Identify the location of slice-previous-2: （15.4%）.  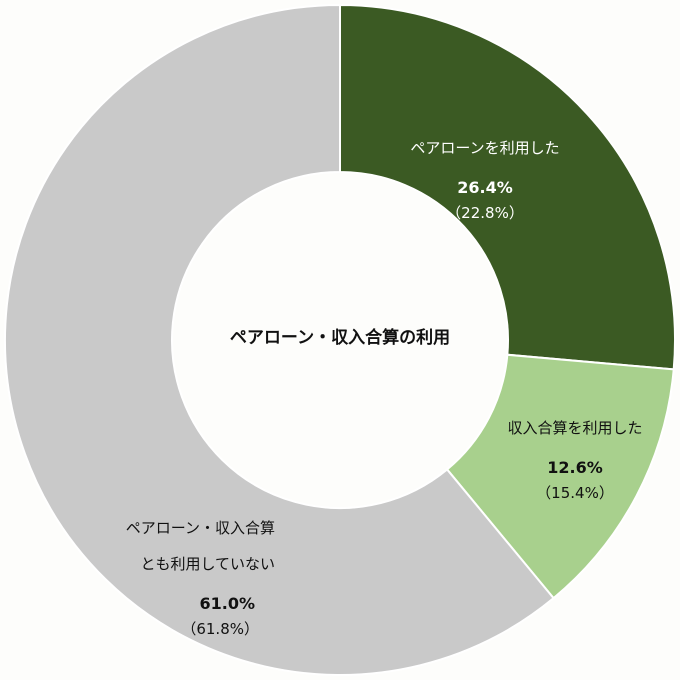
(575, 493).